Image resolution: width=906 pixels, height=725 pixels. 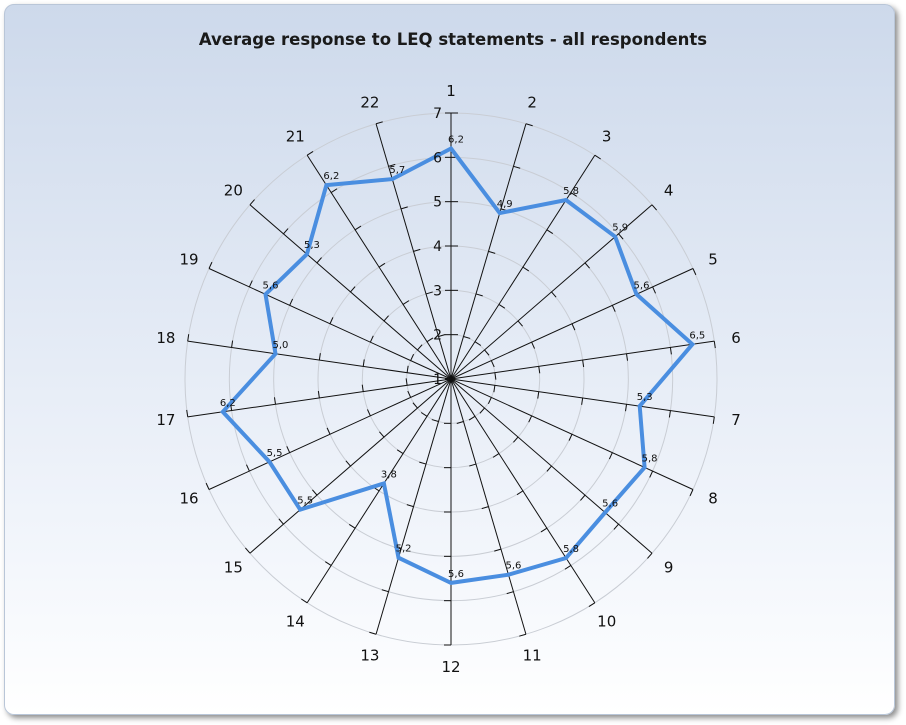 I want to click on value-label-6: 6,5, so click(x=697, y=335).